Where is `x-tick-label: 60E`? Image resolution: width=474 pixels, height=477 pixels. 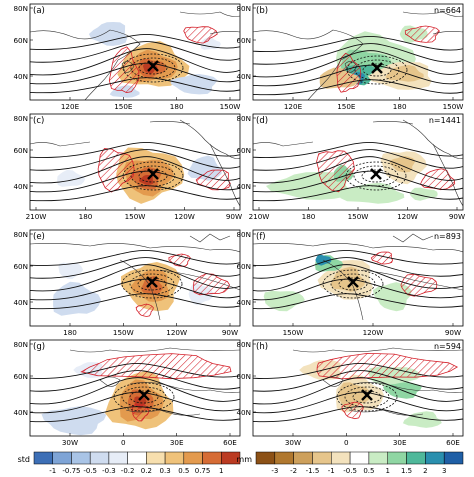
x-tick-label: 60E is located at coordinates (230, 442).